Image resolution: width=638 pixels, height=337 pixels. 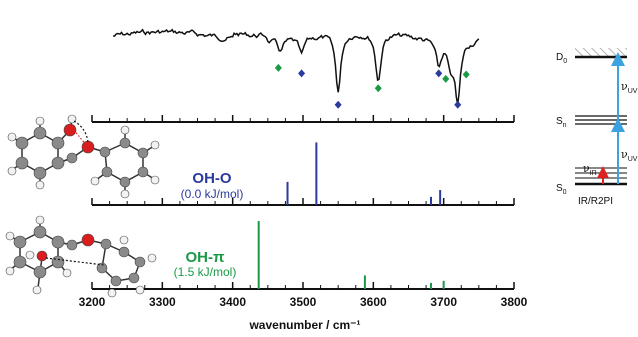 I want to click on molecule-oh-o-structure, so click(x=83, y=156).